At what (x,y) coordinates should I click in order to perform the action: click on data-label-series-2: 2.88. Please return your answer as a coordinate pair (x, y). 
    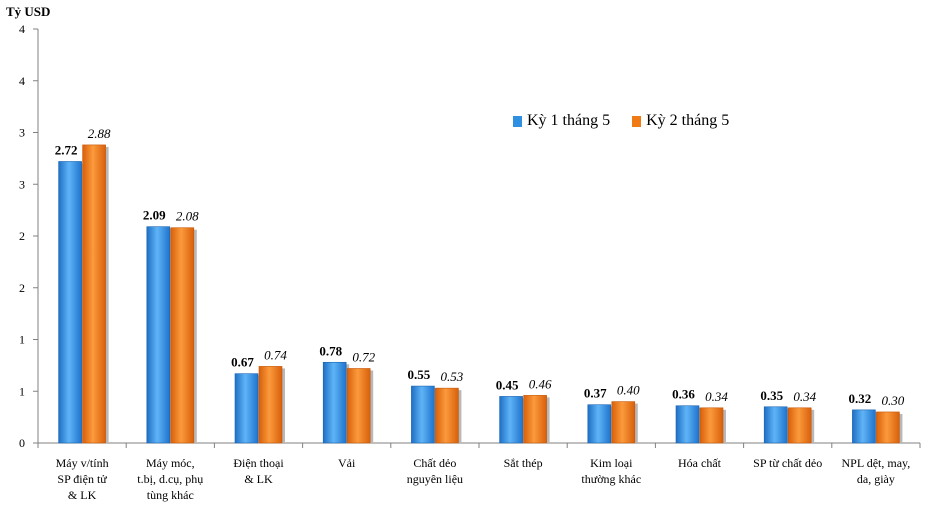
    Looking at the image, I should click on (99, 133).